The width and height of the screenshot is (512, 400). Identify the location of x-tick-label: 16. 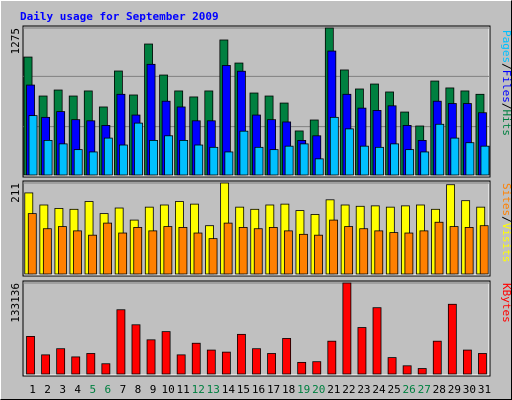
(258, 389).